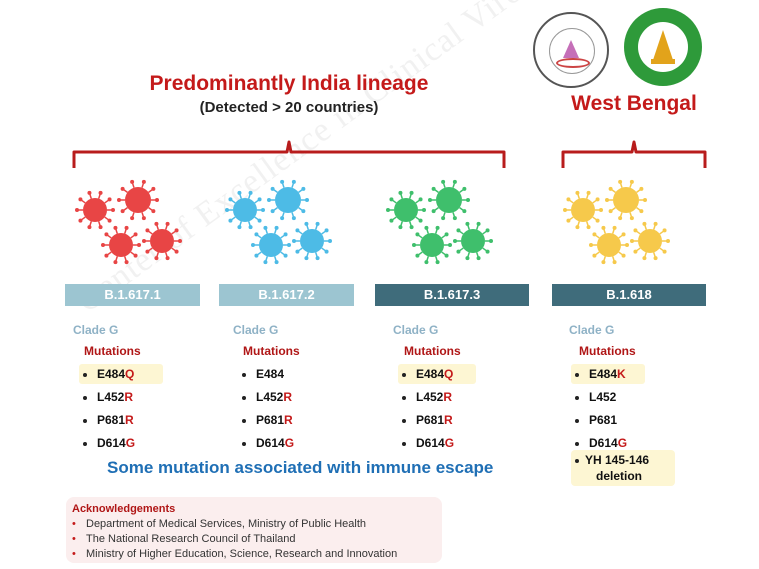  I want to click on mutations-heading-b16172: Mutations, so click(271, 351).